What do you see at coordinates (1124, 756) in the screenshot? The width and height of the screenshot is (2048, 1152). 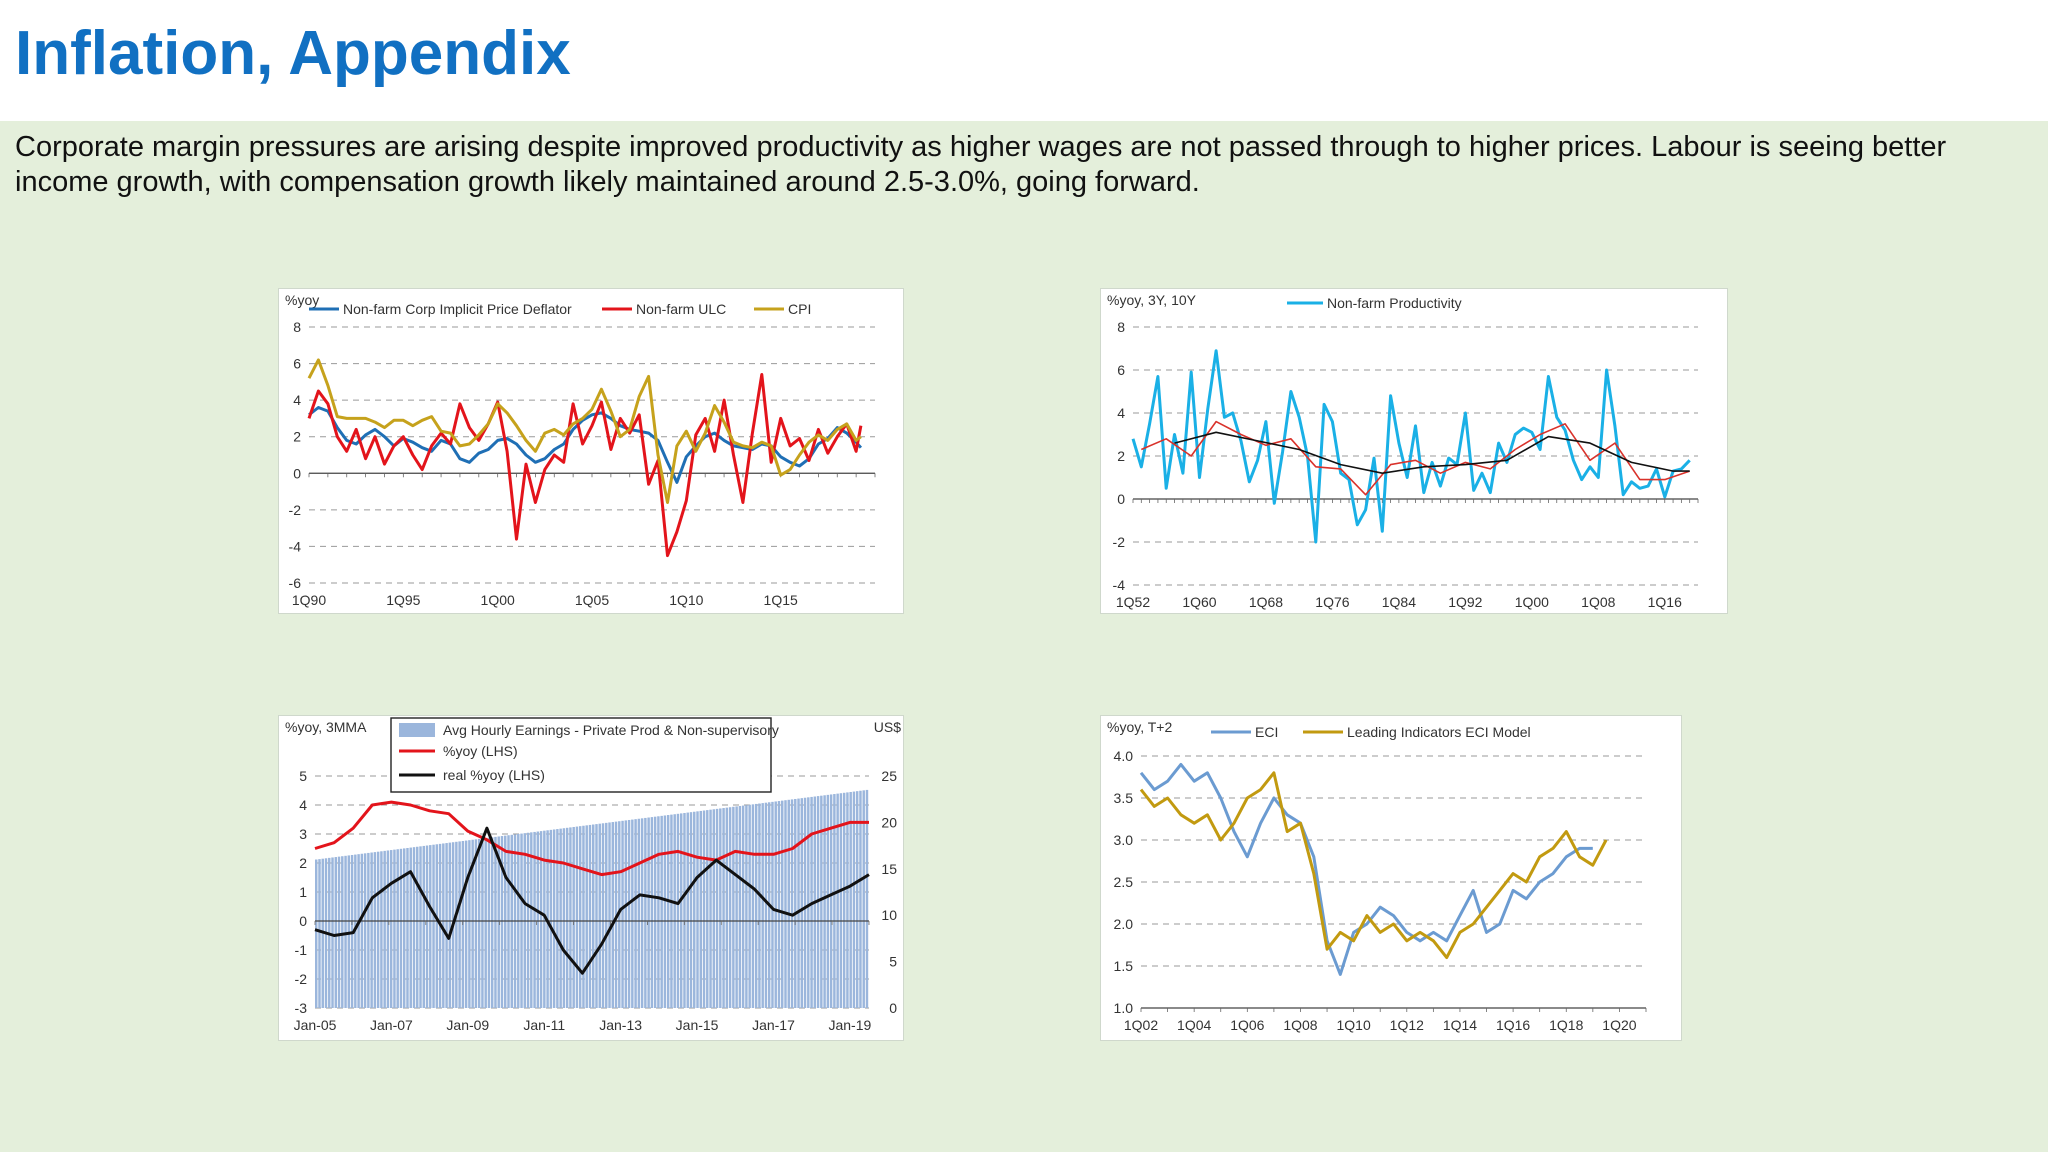 I see `y-tick-label: 4.0` at bounding box center [1124, 756].